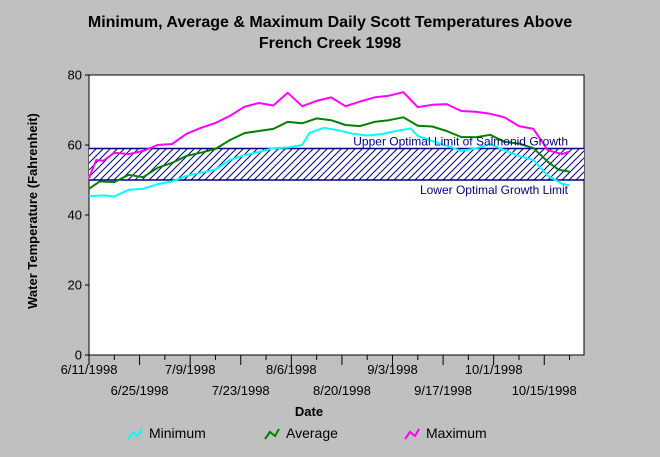  I want to click on series-average-line, so click(329, 153).